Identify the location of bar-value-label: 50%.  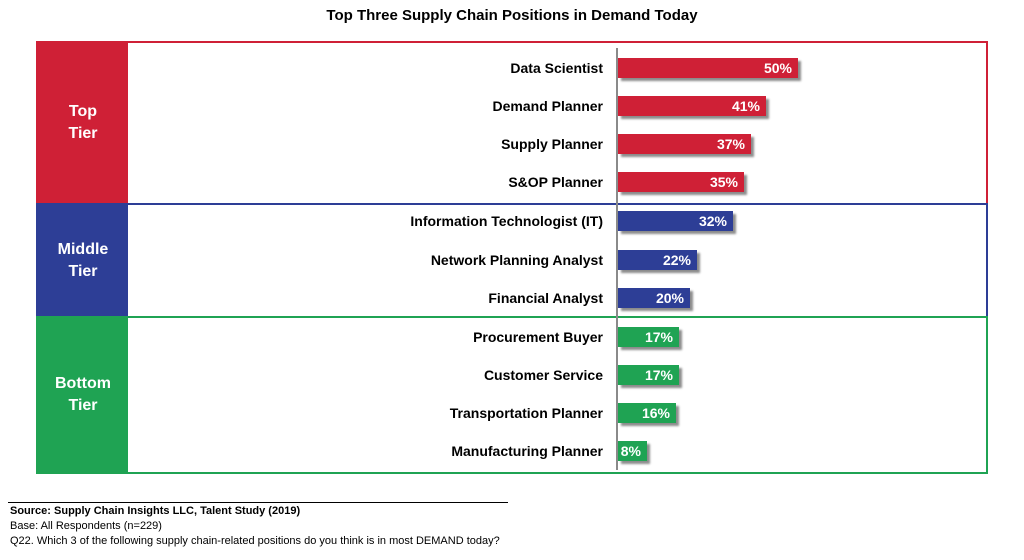
(777, 68).